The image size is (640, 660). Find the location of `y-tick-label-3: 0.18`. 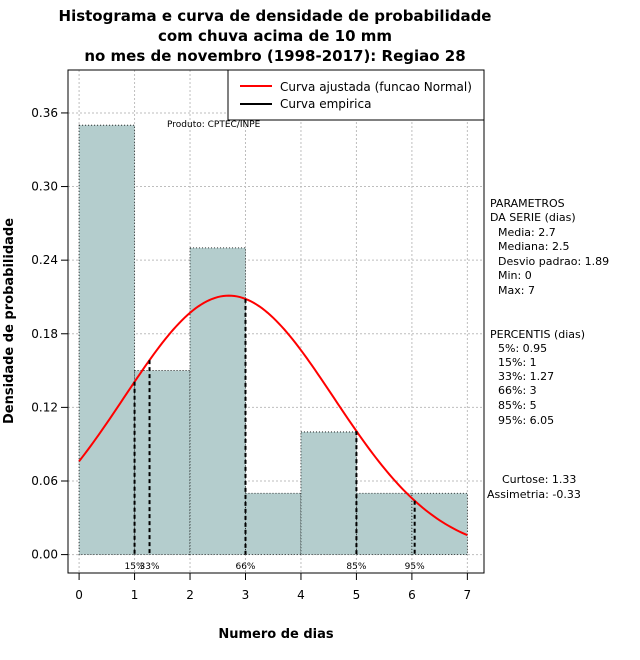

y-tick-label-3: 0.18 is located at coordinates (44, 334).